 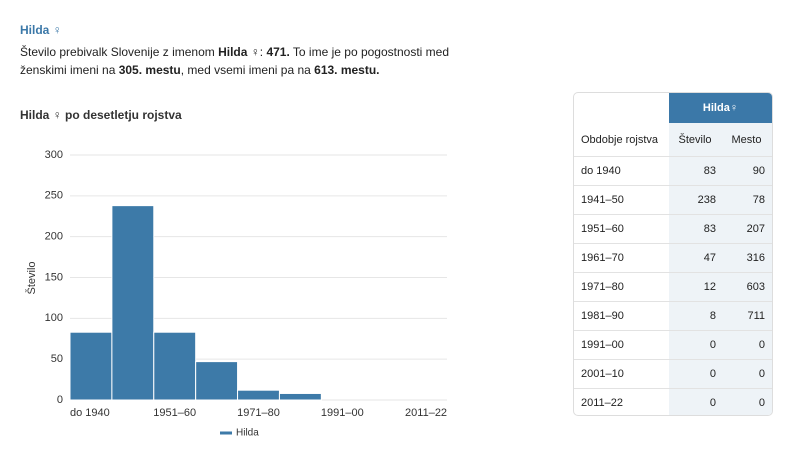 What do you see at coordinates (602, 257) in the screenshot?
I see `row-label: 1961–70` at bounding box center [602, 257].